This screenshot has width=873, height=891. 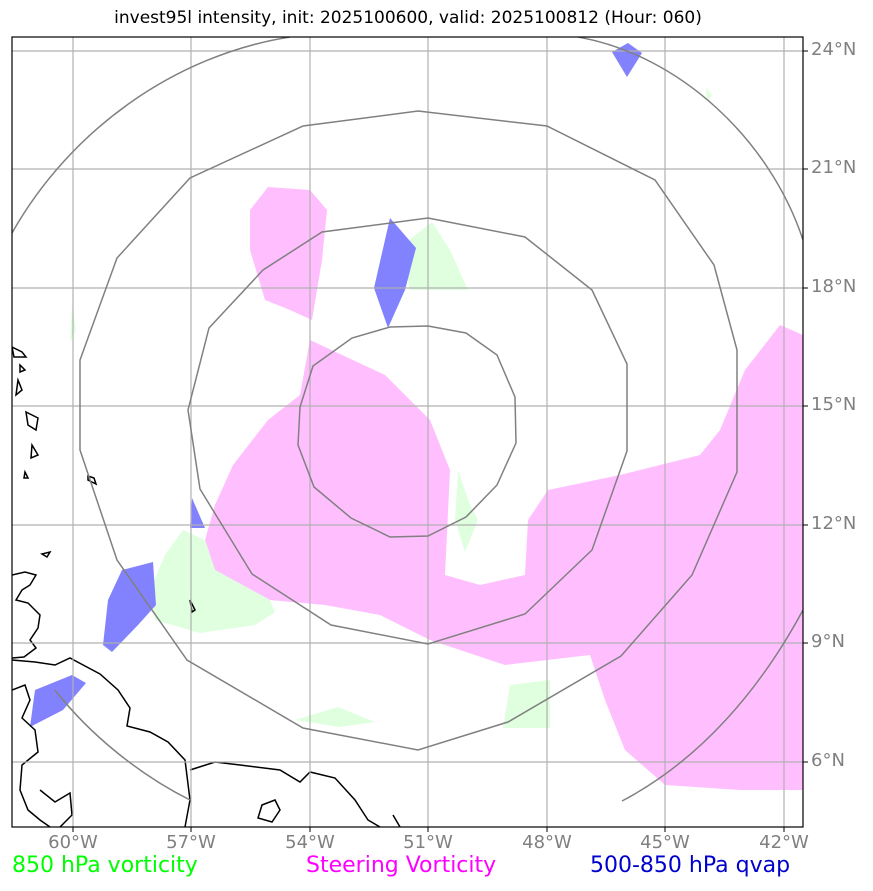 I want to click on lon-label: 54°W, so click(x=310, y=842).